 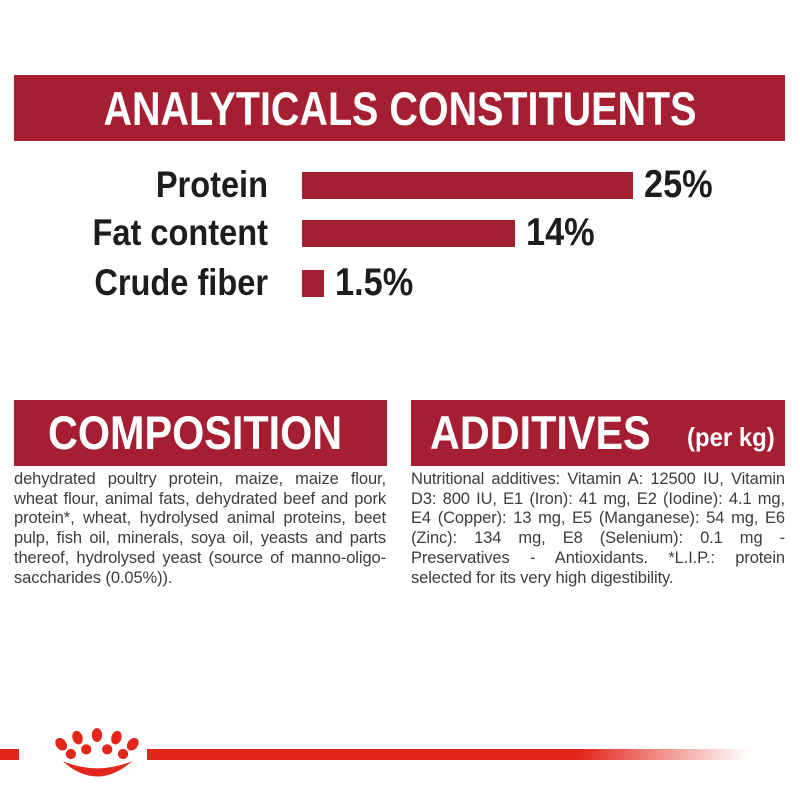 I want to click on chart-row-crude-fiber: Crude fiber 1.5%, so click(x=212, y=283).